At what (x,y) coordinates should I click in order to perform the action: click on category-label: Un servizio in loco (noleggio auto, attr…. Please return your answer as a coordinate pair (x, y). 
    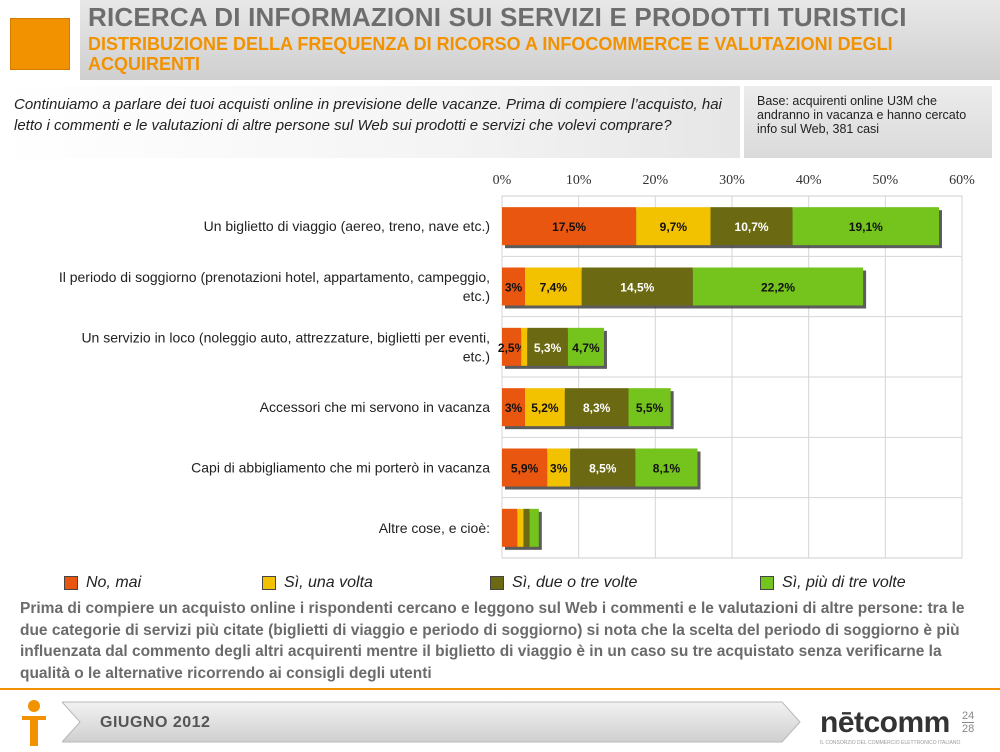
    Looking at the image, I should click on (285, 337).